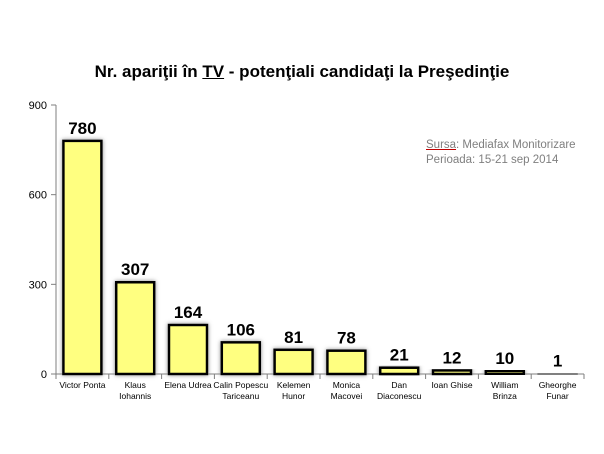 This screenshot has width=604, height=454. Describe the element at coordinates (558, 390) in the screenshot. I see `x-tick-label: Gheorghe Funar` at that location.